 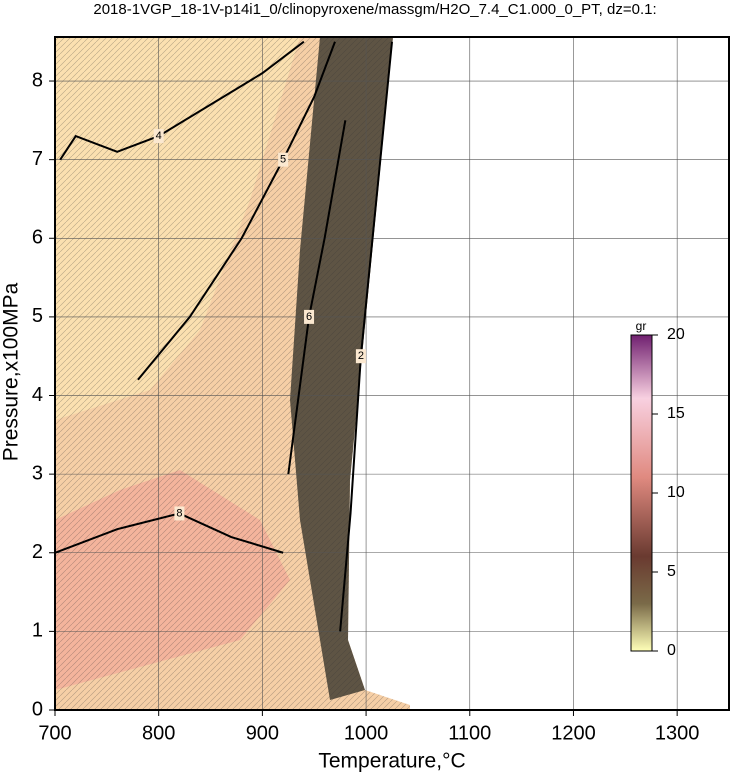 What do you see at coordinates (37, 159) in the screenshot?
I see `y-tick-label: 7` at bounding box center [37, 159].